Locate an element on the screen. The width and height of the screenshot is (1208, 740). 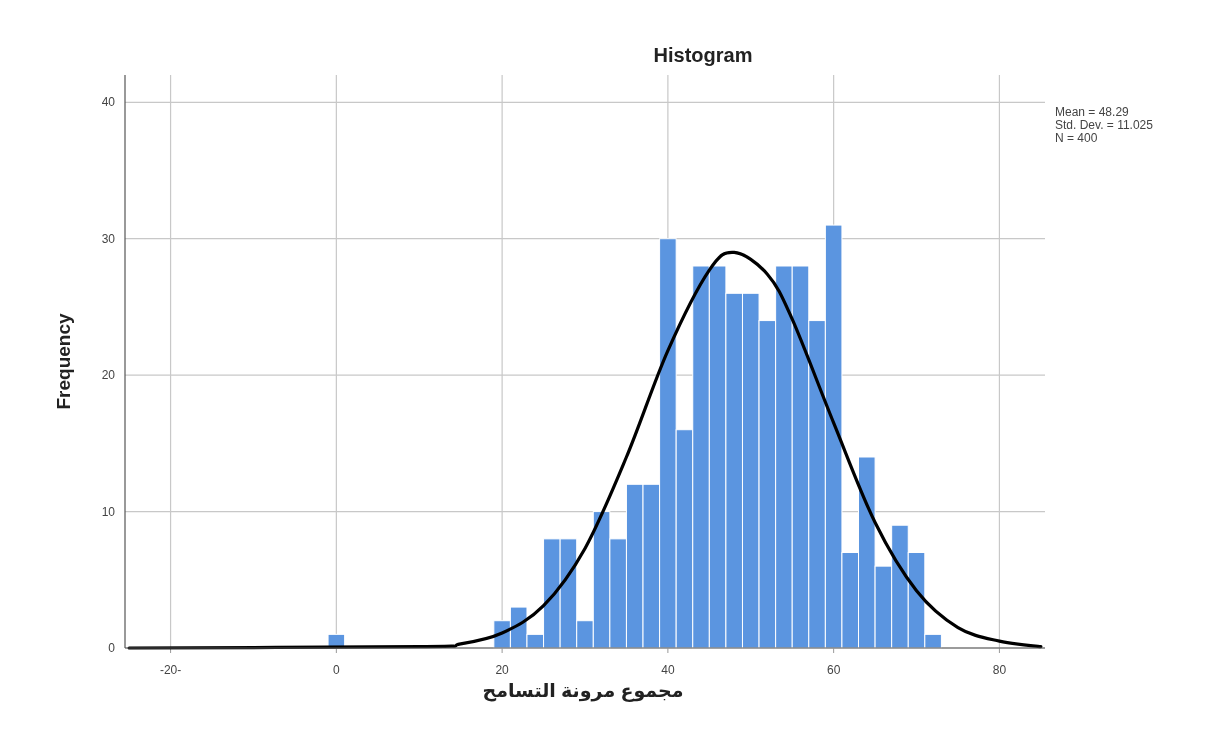
y-tick-label: 0 is located at coordinates (112, 648).